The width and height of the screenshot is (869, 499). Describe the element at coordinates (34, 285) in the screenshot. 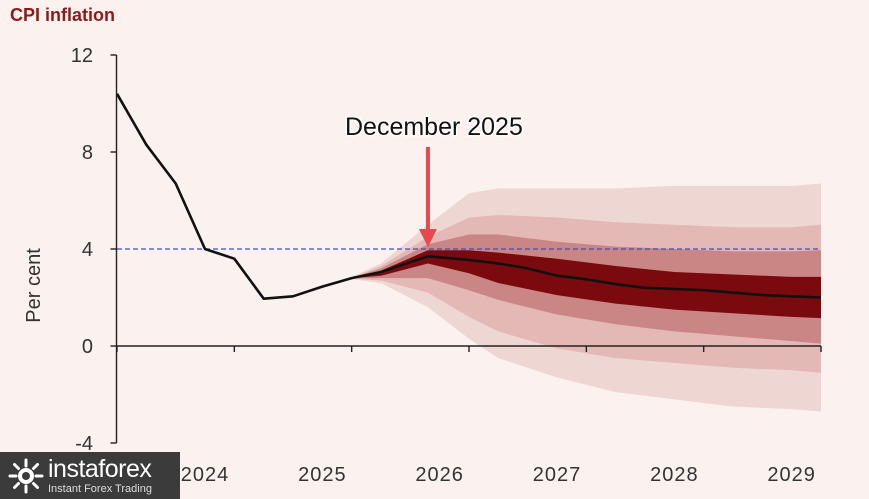

I see `y-axis-label: Per cent` at that location.